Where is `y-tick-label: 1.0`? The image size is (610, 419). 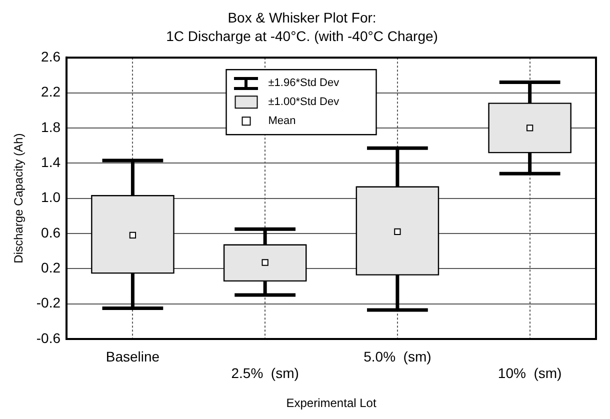
y-tick-label: 1.0 is located at coordinates (51, 197).